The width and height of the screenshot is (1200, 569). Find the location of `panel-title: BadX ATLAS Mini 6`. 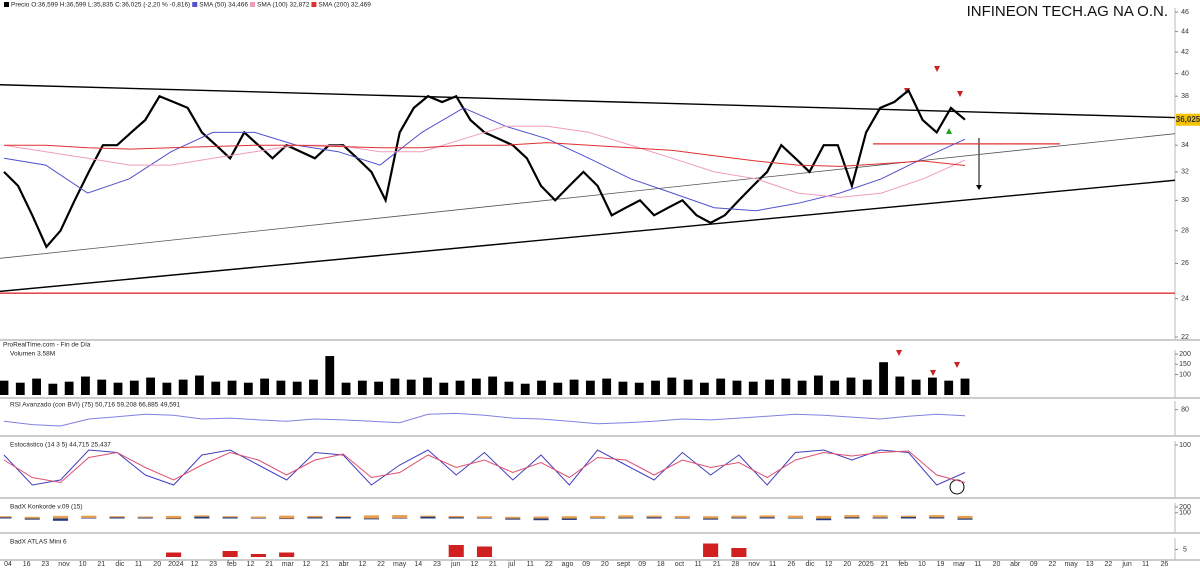

panel-title: BadX ATLAS Mini 6 is located at coordinates (38, 542).